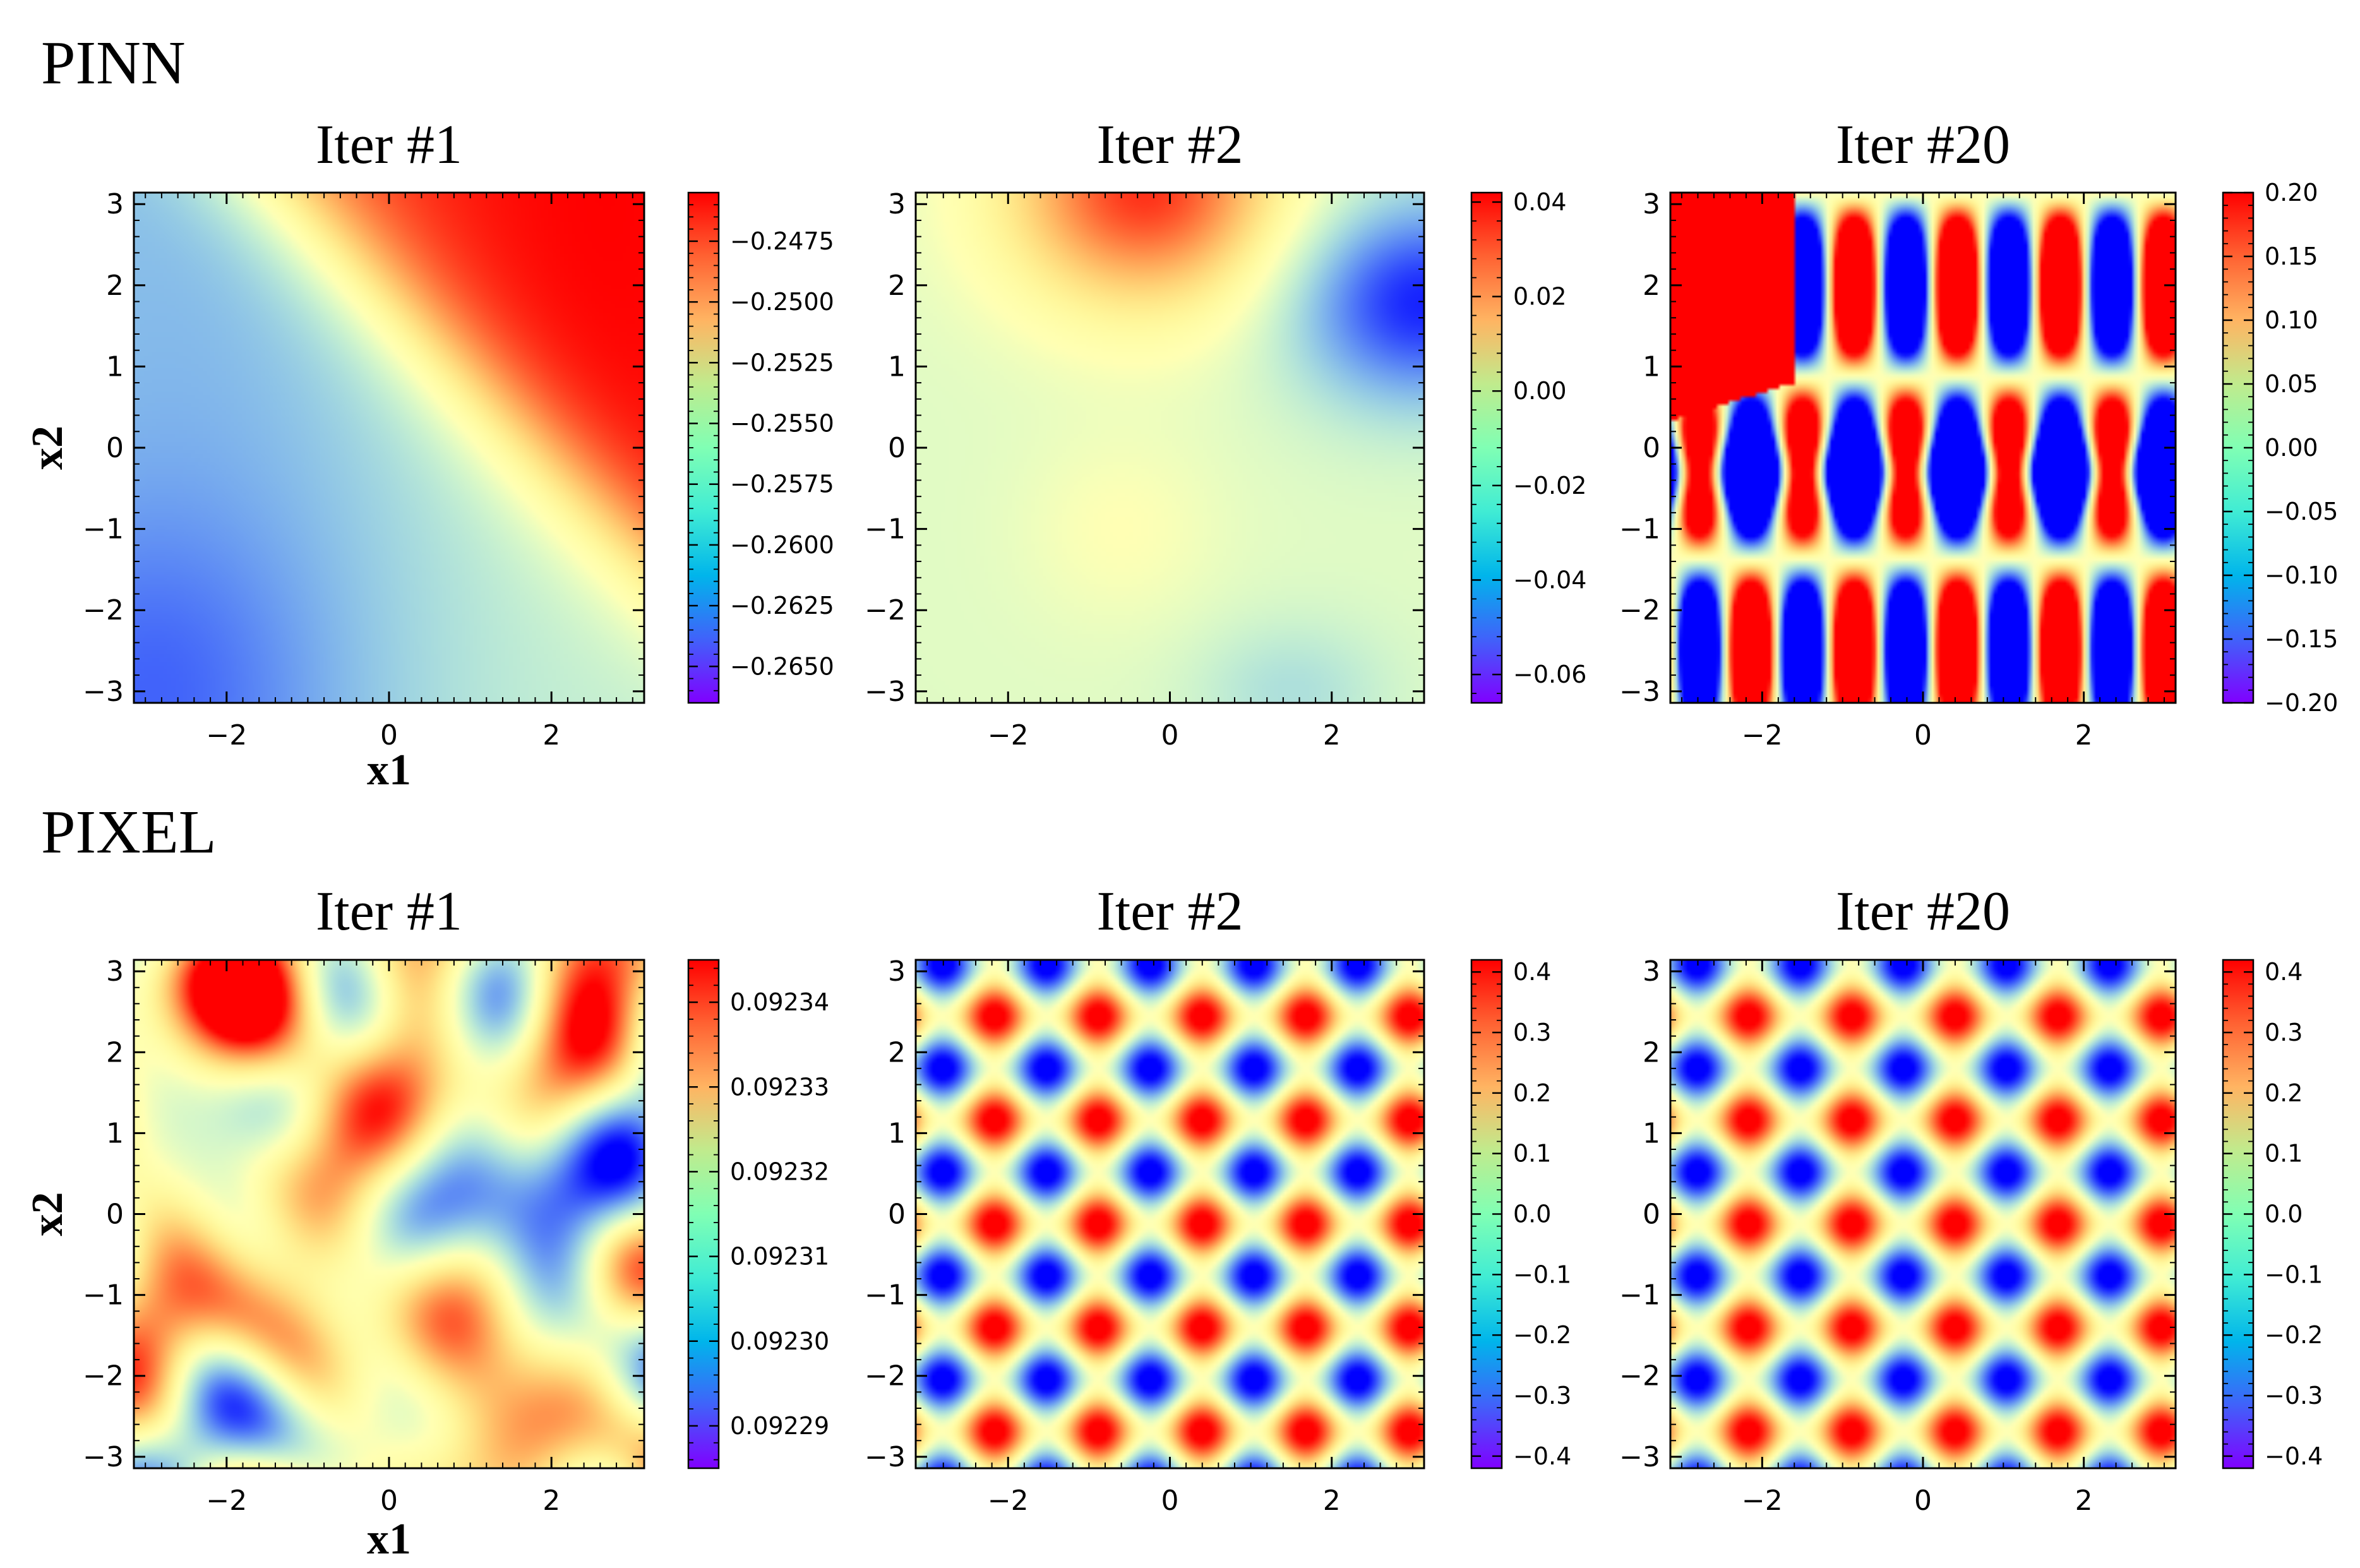 The width and height of the screenshot is (2360, 1568). I want to click on colorbar-tick-label: −0.2650, so click(782, 666).